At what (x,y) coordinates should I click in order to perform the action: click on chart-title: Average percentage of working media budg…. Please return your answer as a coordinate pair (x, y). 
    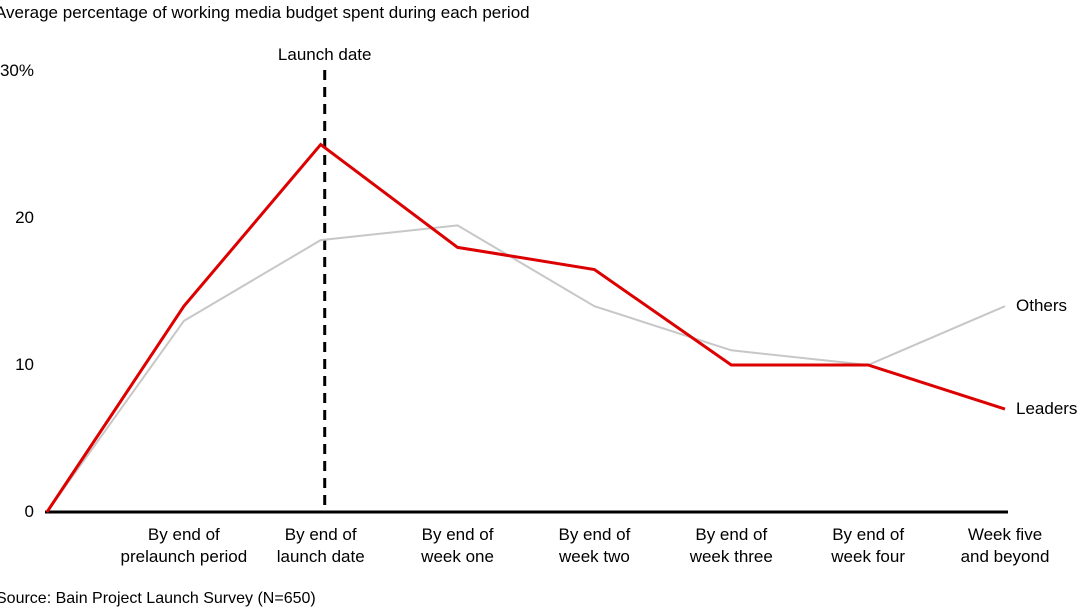
    Looking at the image, I should click on (265, 12).